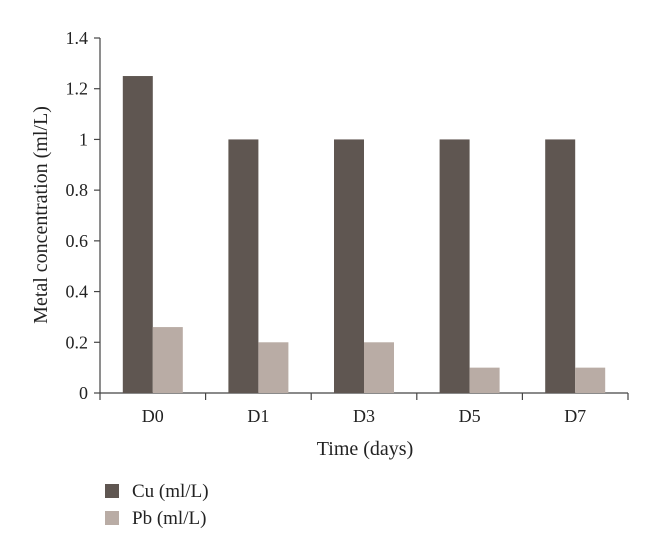 The height and width of the screenshot is (559, 660). Describe the element at coordinates (364, 416) in the screenshot. I see `x-tick-label: D3` at that location.